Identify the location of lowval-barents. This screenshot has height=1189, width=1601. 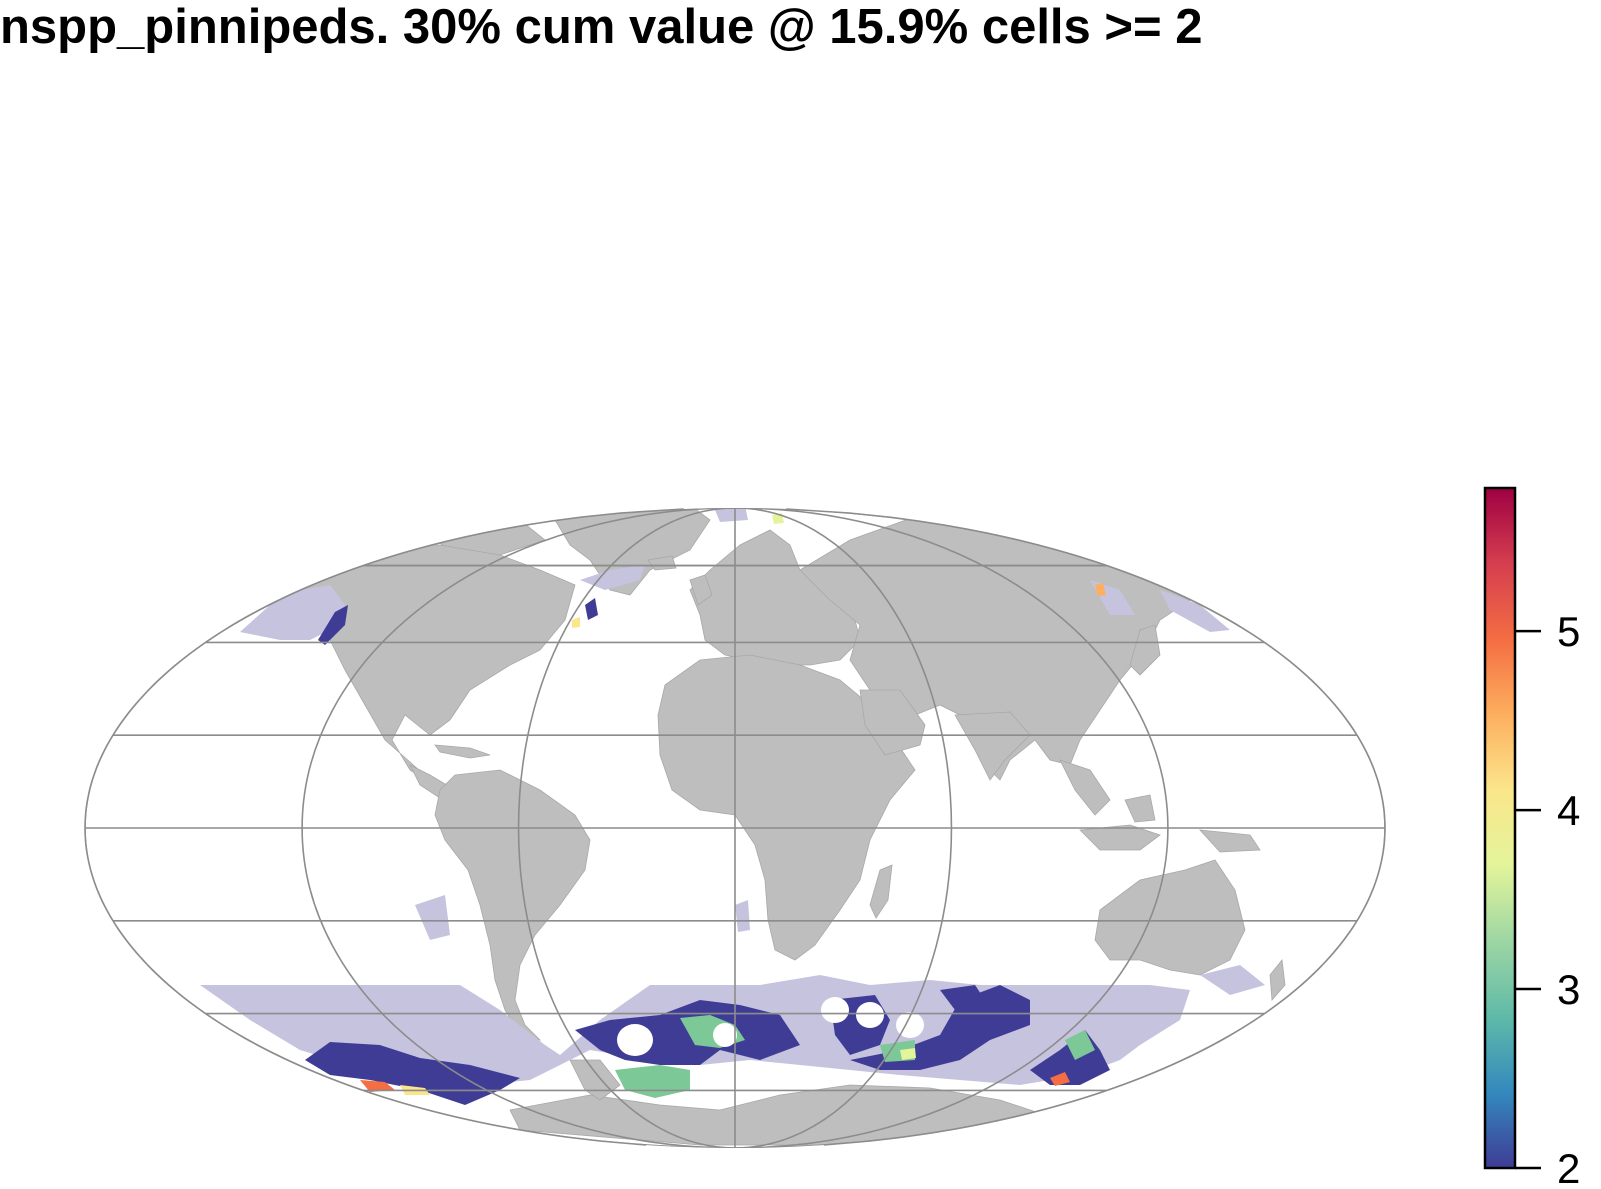
(731, 515).